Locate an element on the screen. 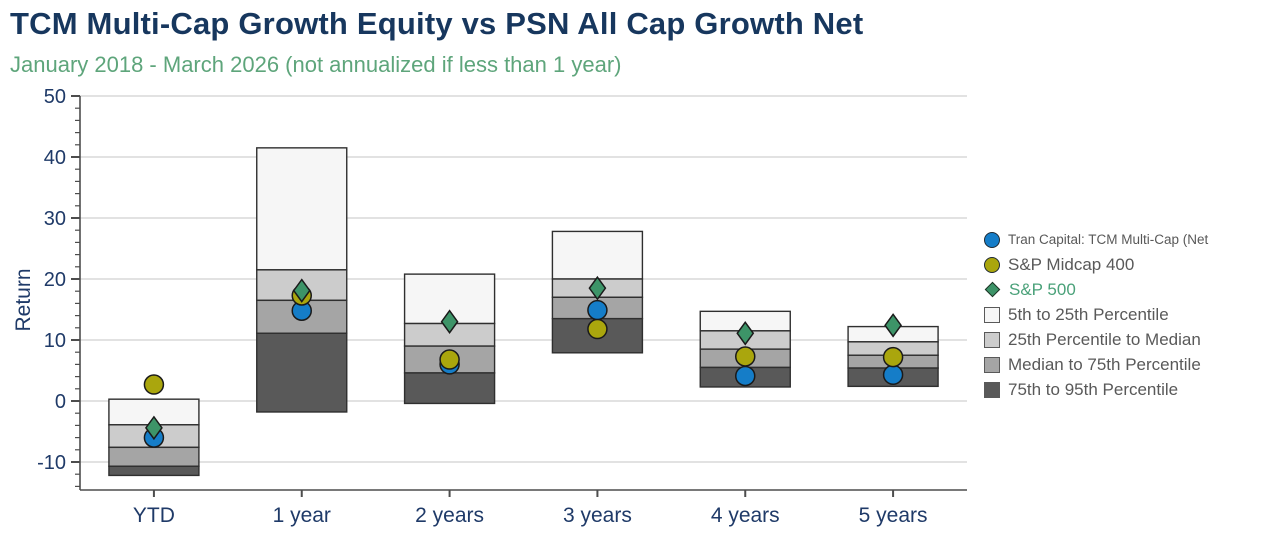  band-75-95-2-years is located at coordinates (449, 388).